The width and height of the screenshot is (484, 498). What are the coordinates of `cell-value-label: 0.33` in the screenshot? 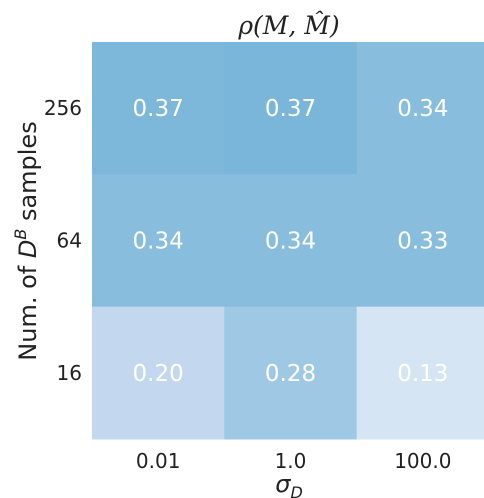 It's located at (422, 241).